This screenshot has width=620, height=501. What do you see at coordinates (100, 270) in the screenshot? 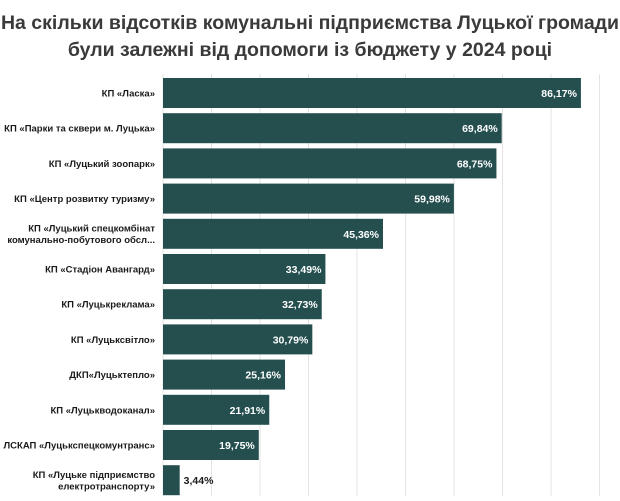
I see `category-label: КП «Стадіон Авангард»` at bounding box center [100, 270].